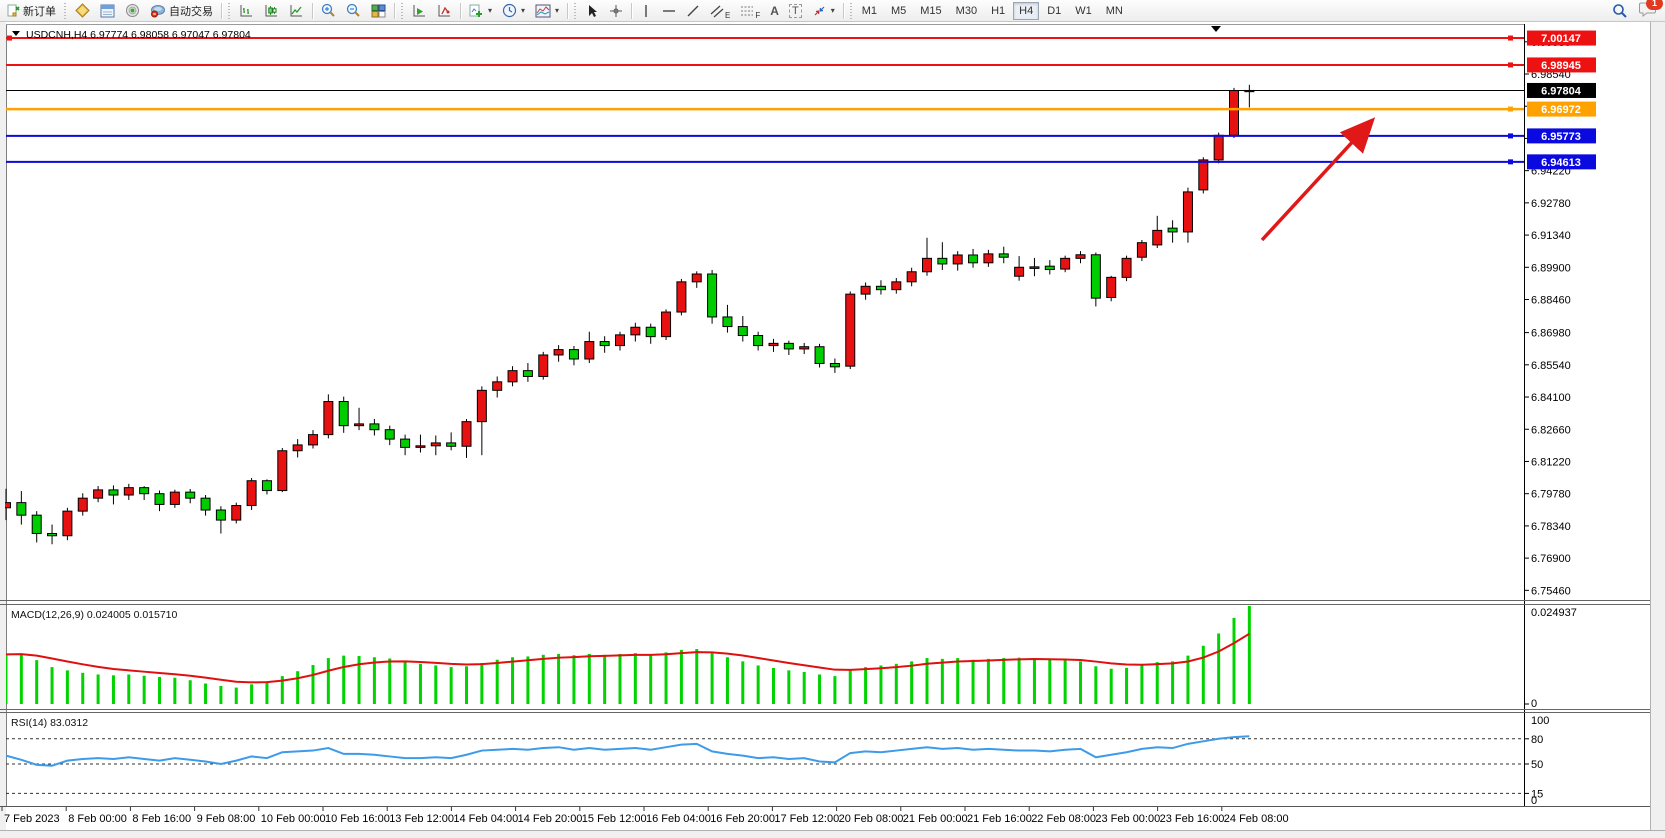 The height and width of the screenshot is (838, 1665). I want to click on crosshair-tool-button, so click(616, 11).